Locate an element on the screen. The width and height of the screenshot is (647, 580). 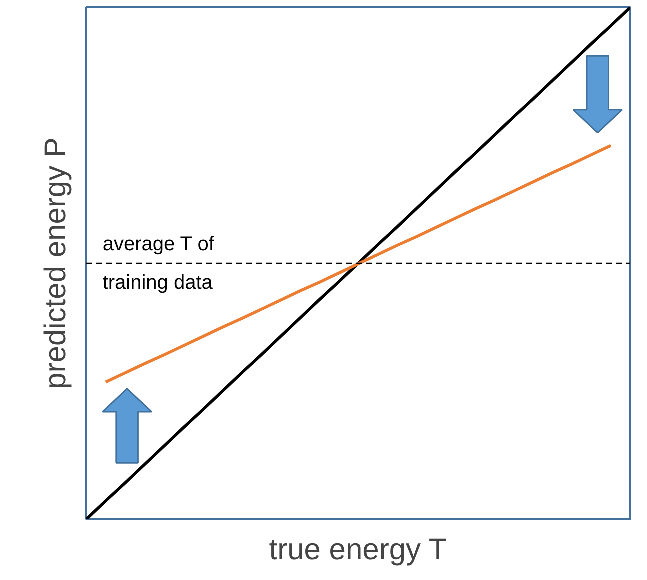
x-axis-title: true energy T is located at coordinates (358, 550).